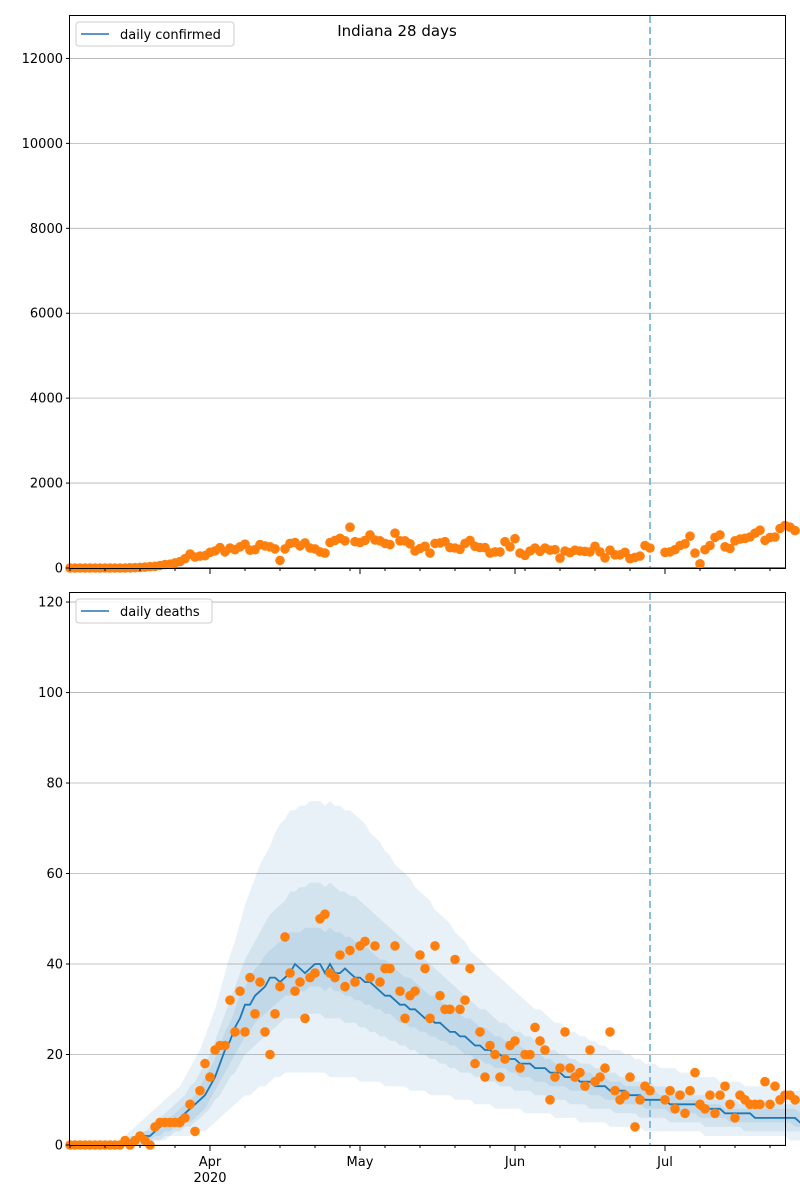 The height and width of the screenshot is (1204, 800). Describe the element at coordinates (360, 1162) in the screenshot. I see `x-tick-label: May` at that location.